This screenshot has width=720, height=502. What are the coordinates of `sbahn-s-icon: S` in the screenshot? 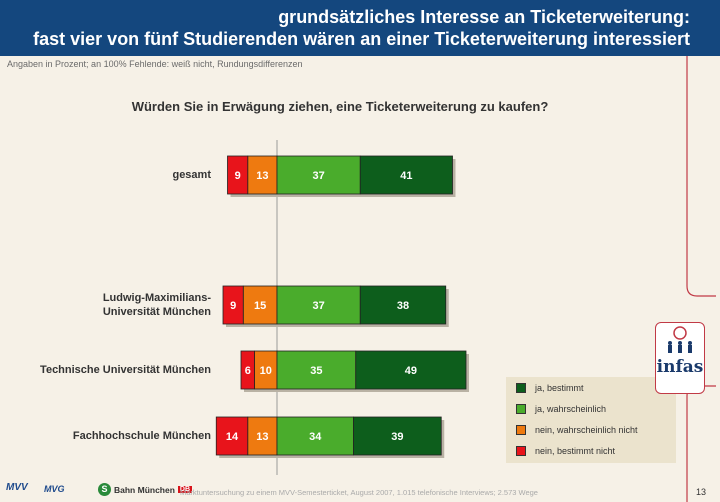 It's located at (104, 489).